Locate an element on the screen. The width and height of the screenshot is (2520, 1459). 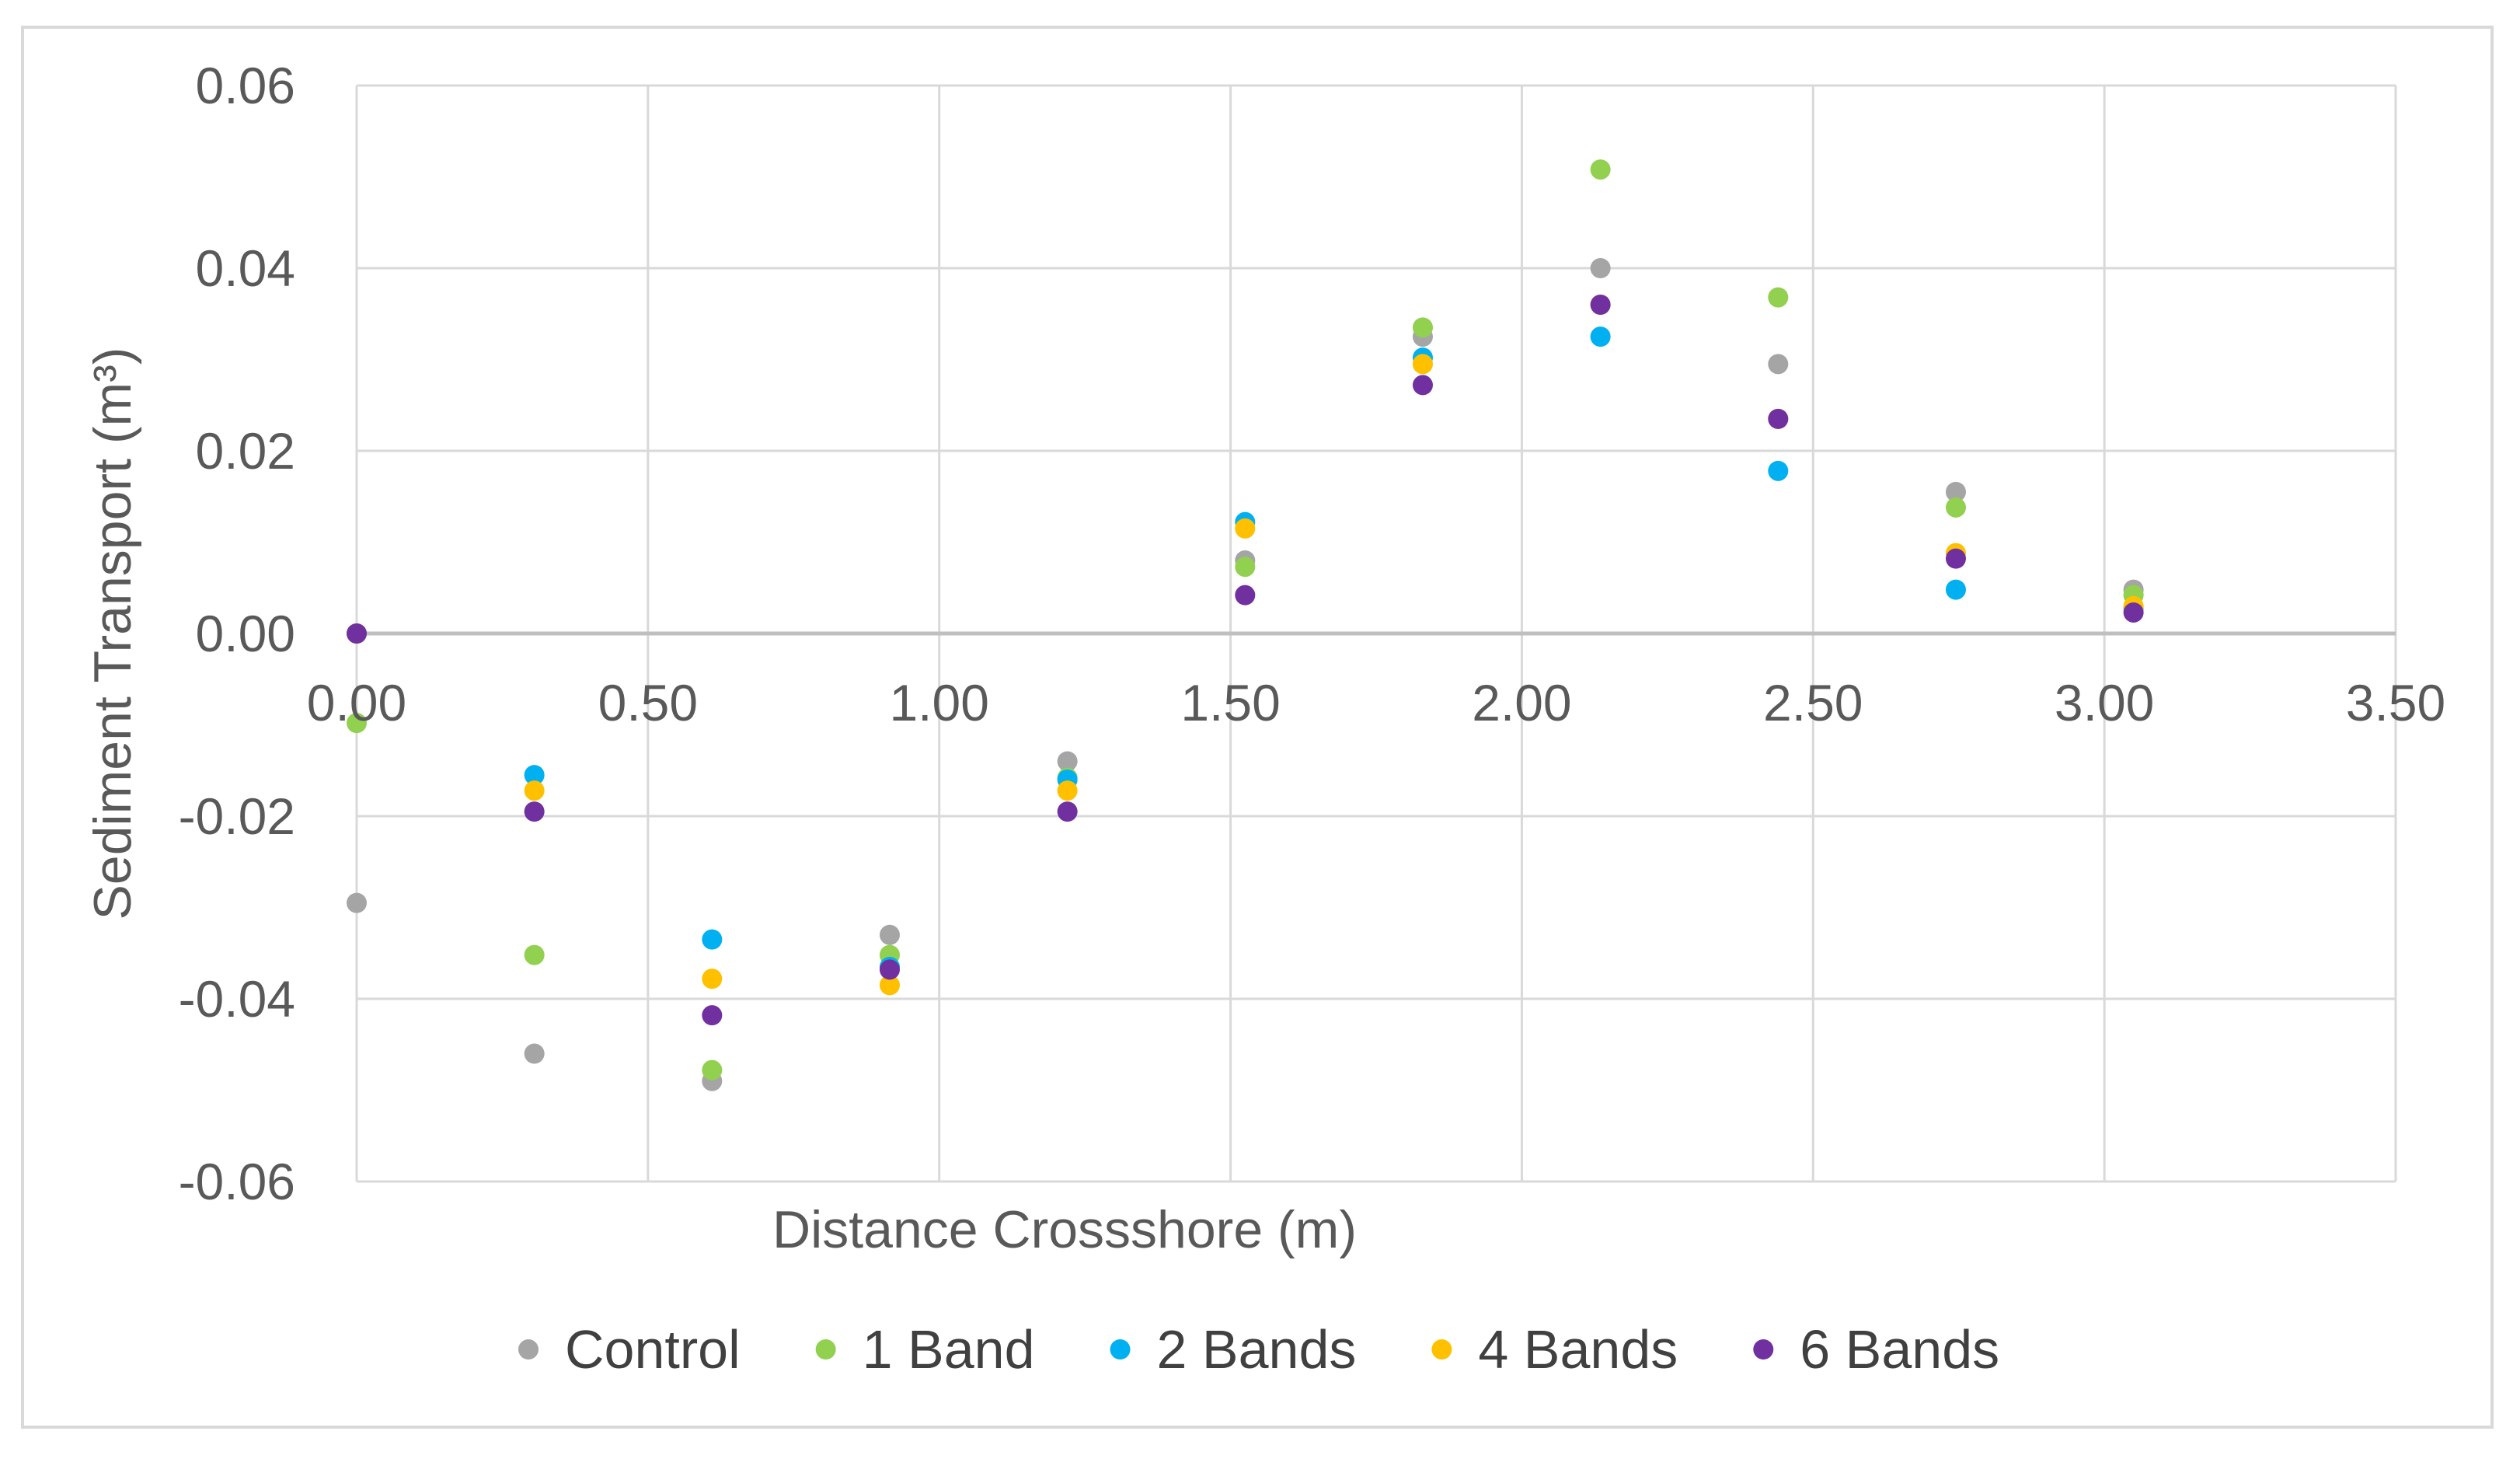
y-tick-label: -0.02 is located at coordinates (237, 816).